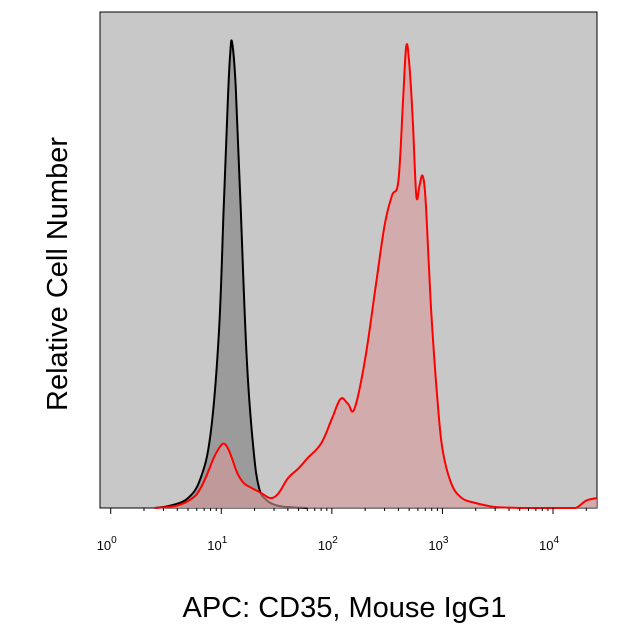 This screenshot has width=640, height=640. I want to click on x-tick-label: 10⁰, so click(107, 544).